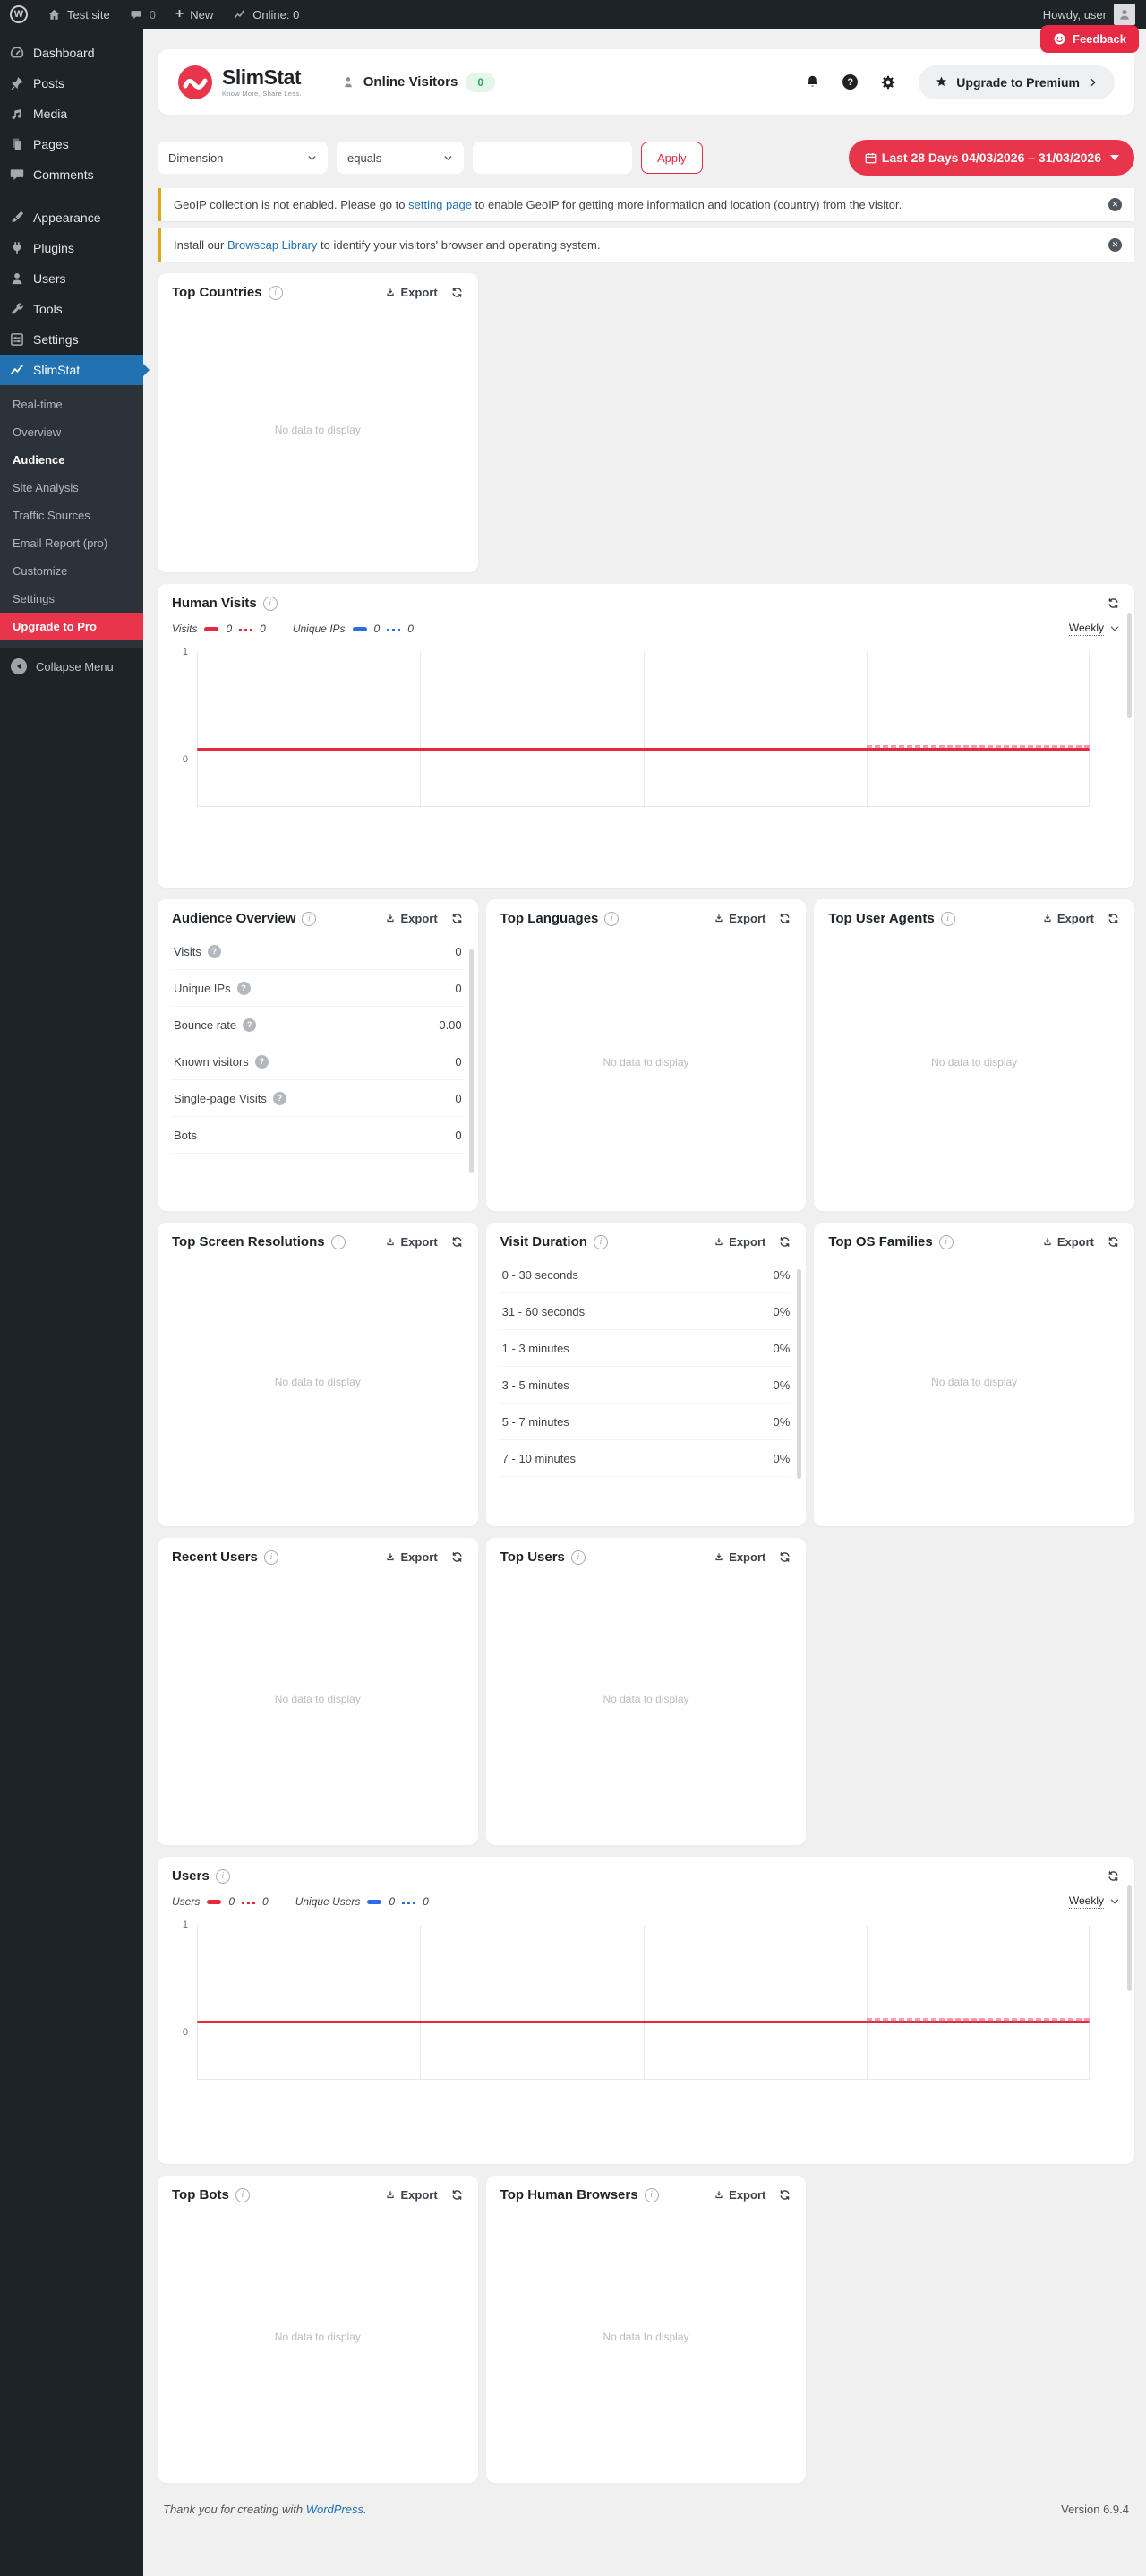 The height and width of the screenshot is (2576, 1146). What do you see at coordinates (71, 370) in the screenshot?
I see `sidebar-item-slimstat: SlimStat` at bounding box center [71, 370].